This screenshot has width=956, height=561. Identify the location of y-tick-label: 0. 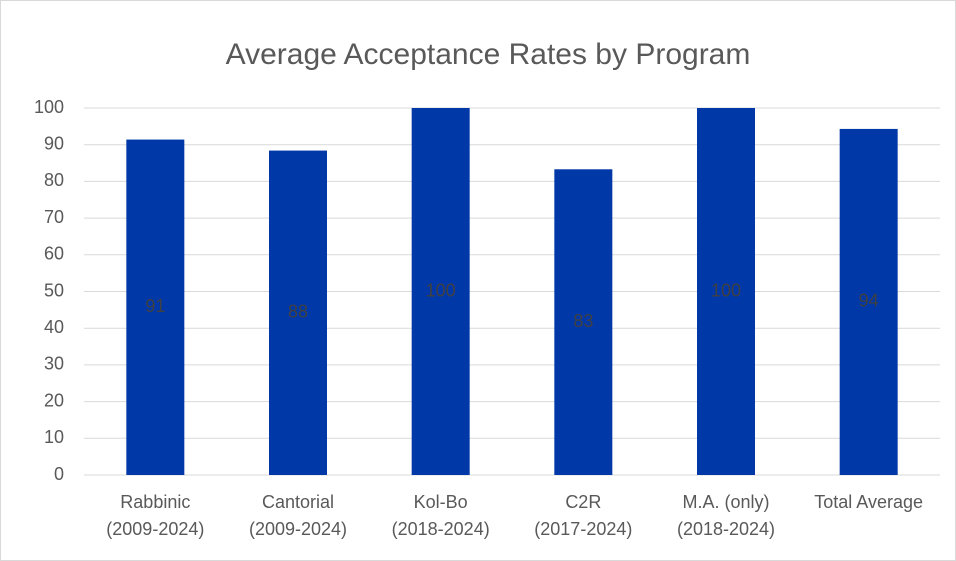
(59, 474).